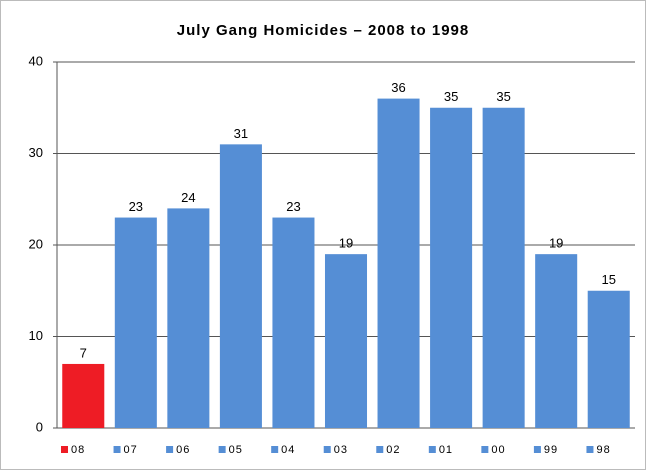 The height and width of the screenshot is (470, 646). I want to click on chart-title: July Gang Homicides – 2008 to 1998, so click(323, 30).